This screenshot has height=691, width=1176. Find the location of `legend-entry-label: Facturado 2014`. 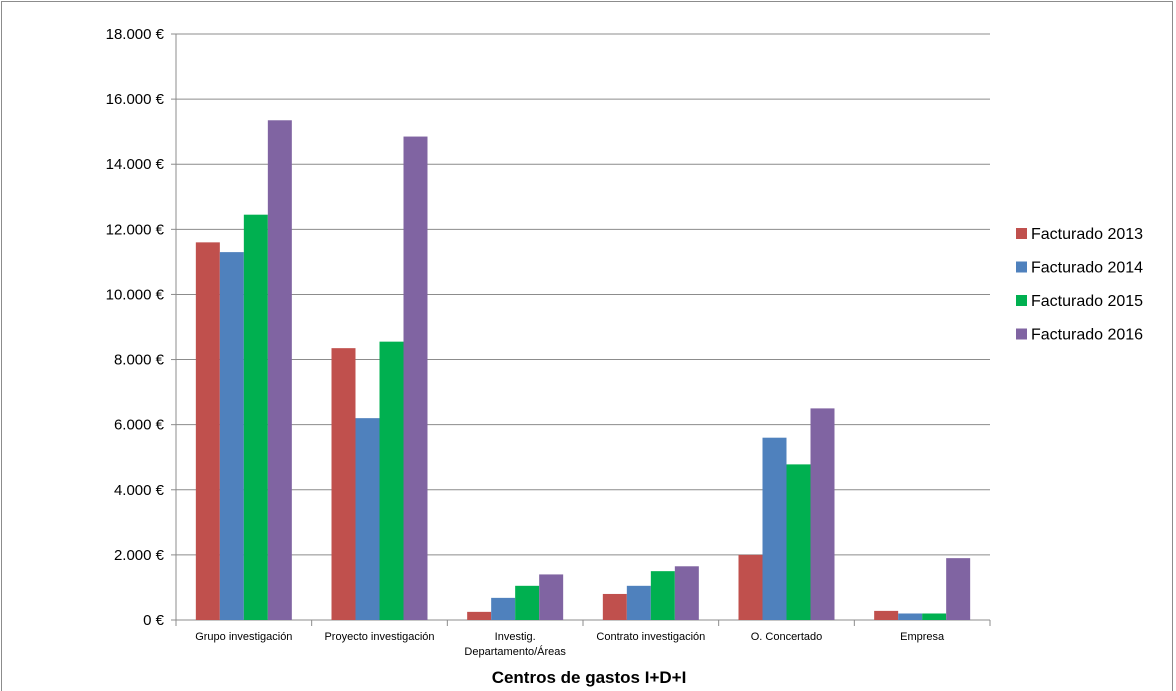

legend-entry-label: Facturado 2014 is located at coordinates (1087, 268).